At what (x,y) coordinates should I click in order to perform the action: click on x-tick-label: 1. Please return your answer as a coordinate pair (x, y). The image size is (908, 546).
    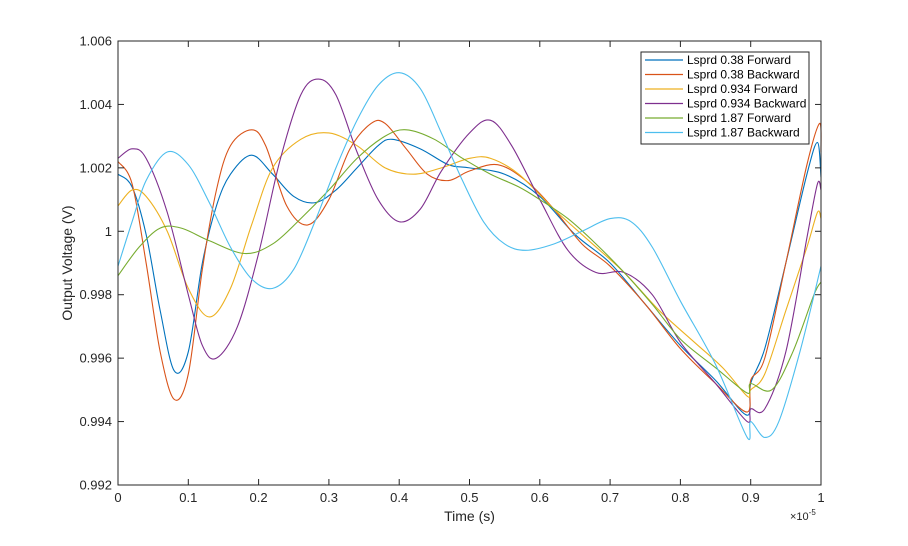
    Looking at the image, I should click on (820, 497).